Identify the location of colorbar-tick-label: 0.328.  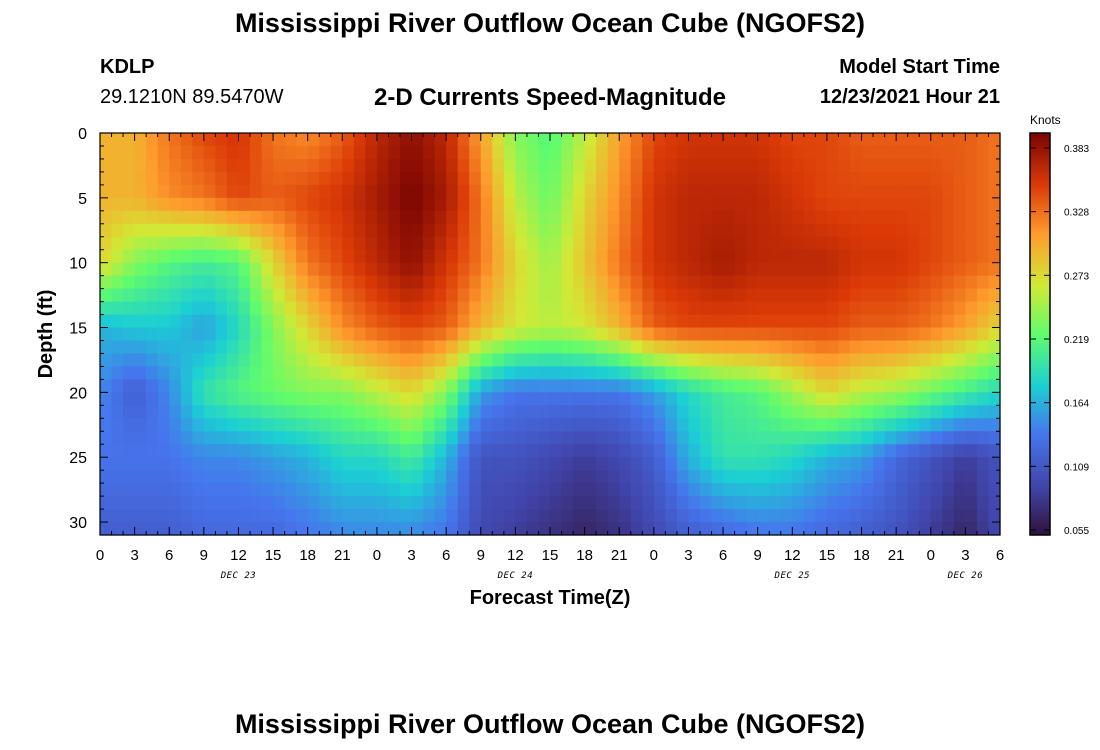
(1076, 213).